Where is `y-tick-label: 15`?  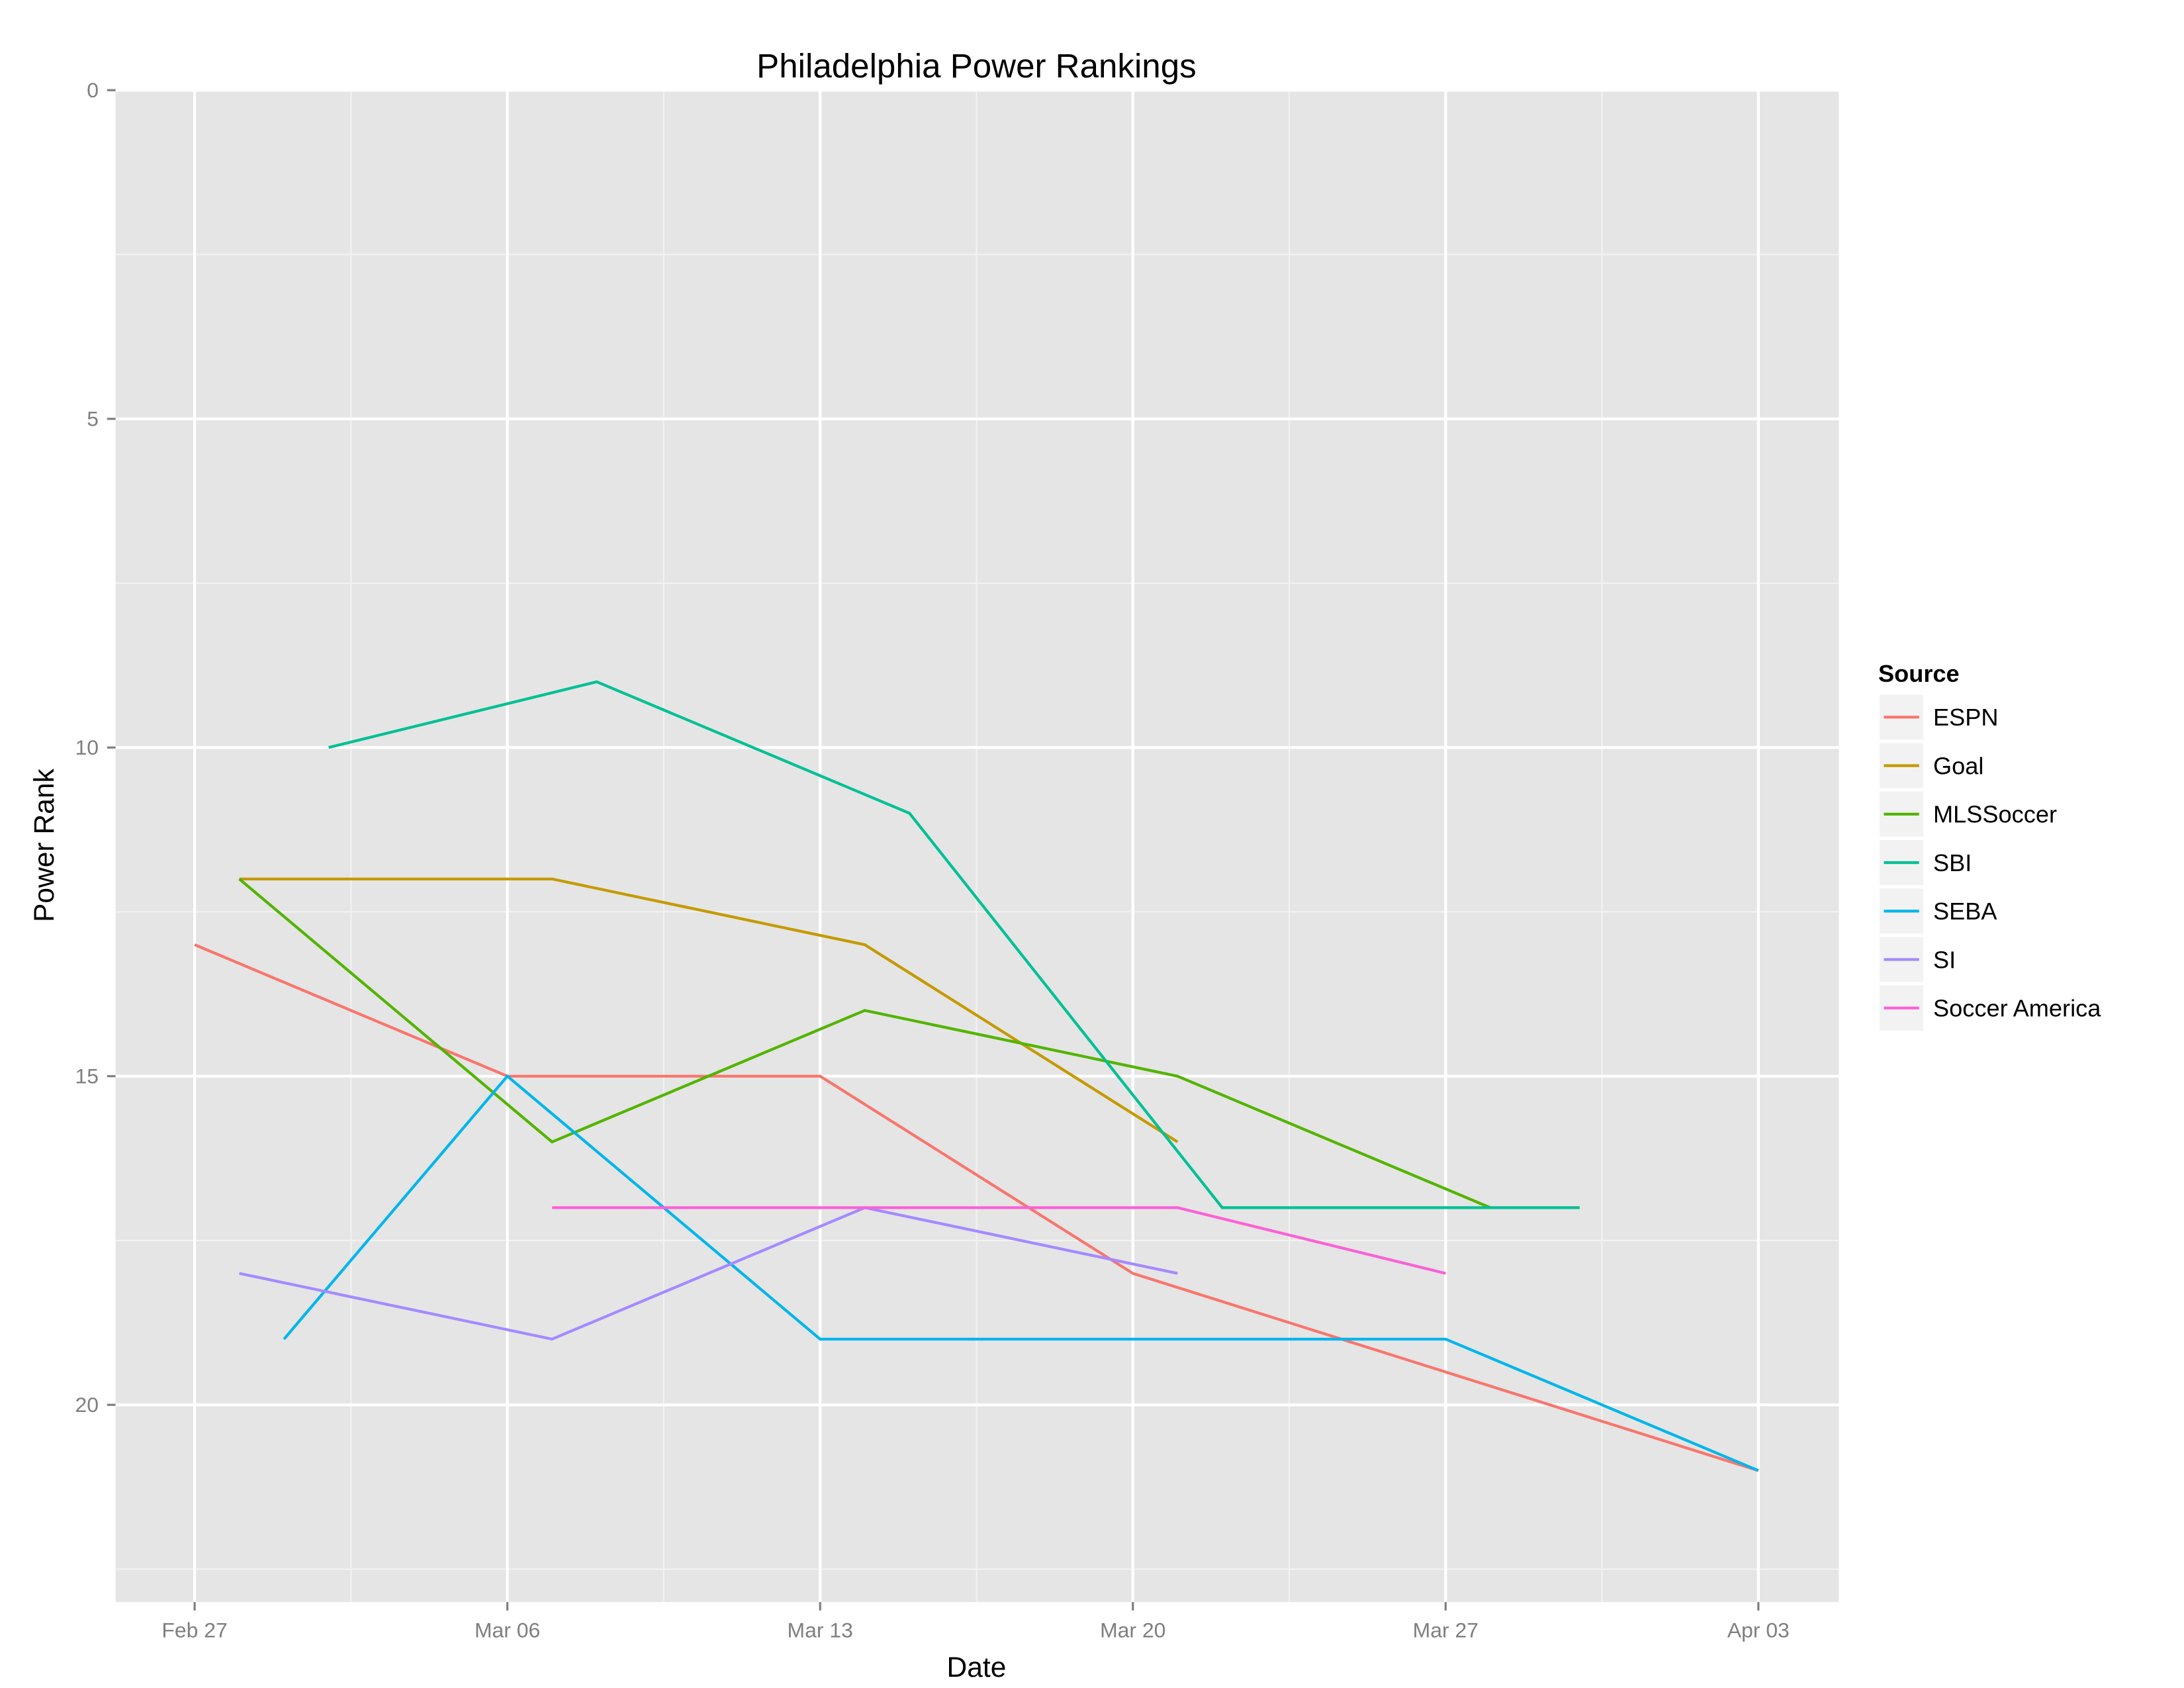 y-tick-label: 15 is located at coordinates (87, 1076).